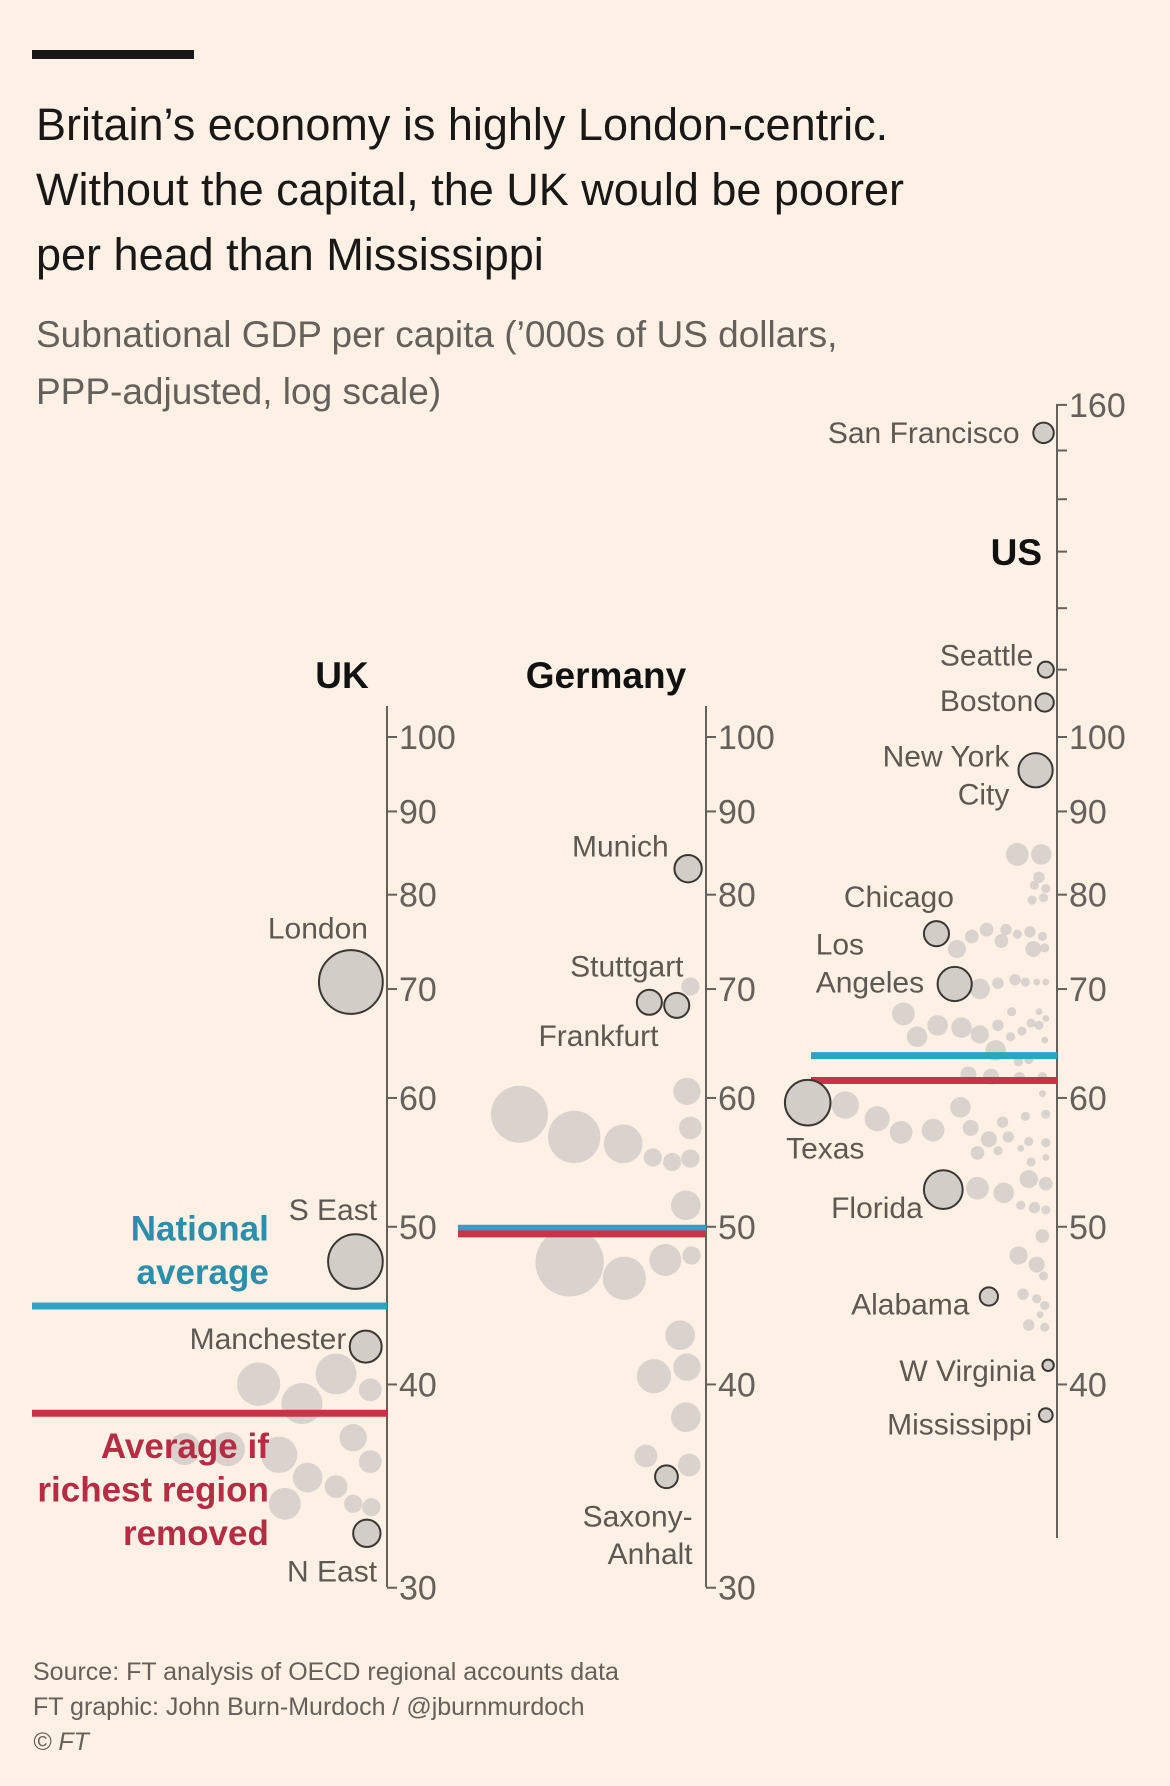 The height and width of the screenshot is (1786, 1170). I want to click on tick-label: 70, so click(737, 990).